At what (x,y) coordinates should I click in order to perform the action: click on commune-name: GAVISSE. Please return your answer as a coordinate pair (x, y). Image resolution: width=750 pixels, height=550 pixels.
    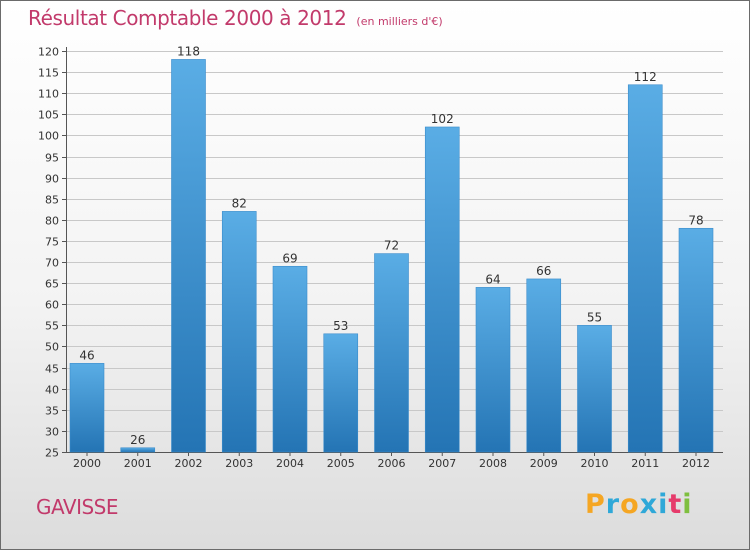
    Looking at the image, I should click on (77, 507).